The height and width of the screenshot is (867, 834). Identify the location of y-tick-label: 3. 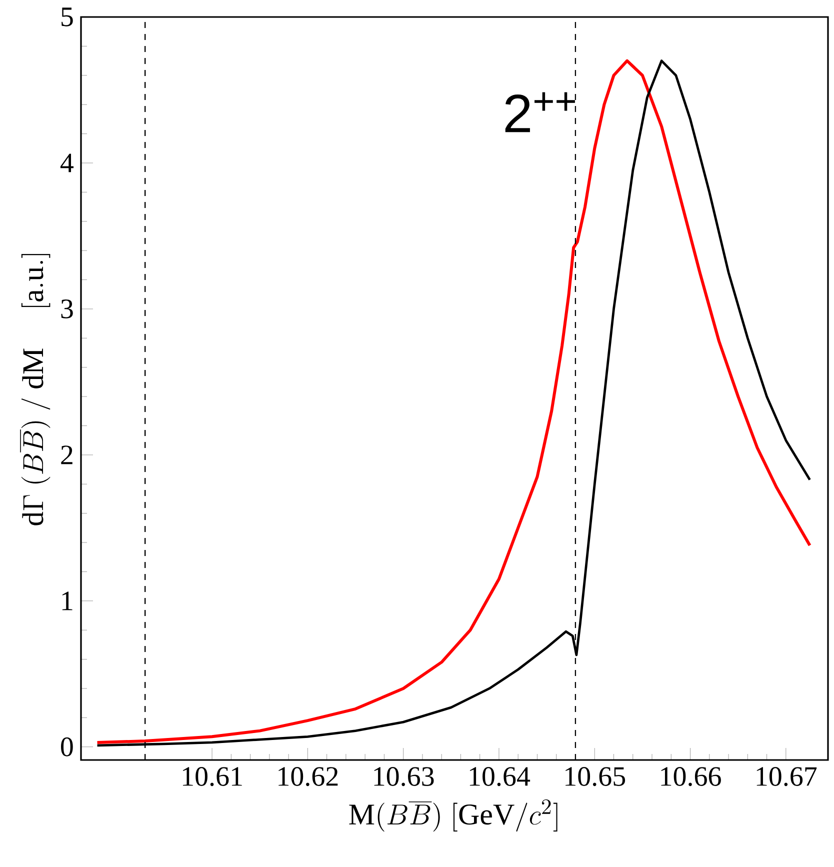
(67, 309).